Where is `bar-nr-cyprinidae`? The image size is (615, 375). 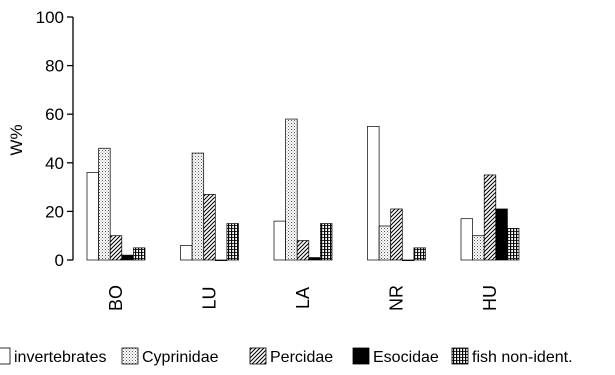
bar-nr-cyprinidae is located at coordinates (385, 243).